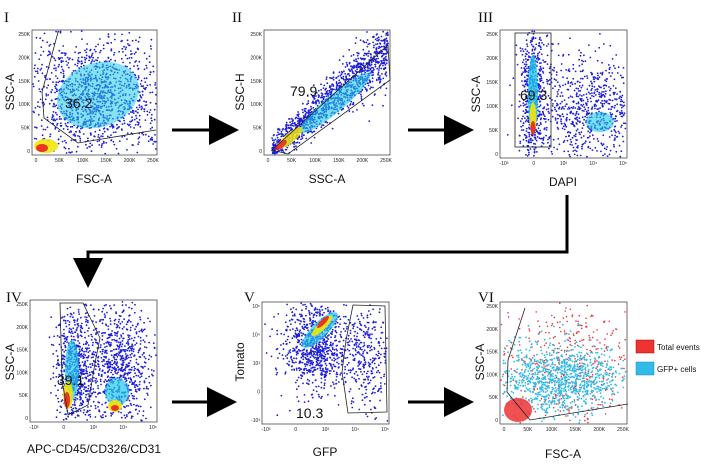  Describe the element at coordinates (496, 155) in the screenshot. I see `panel-3-y-tick: 0` at that location.